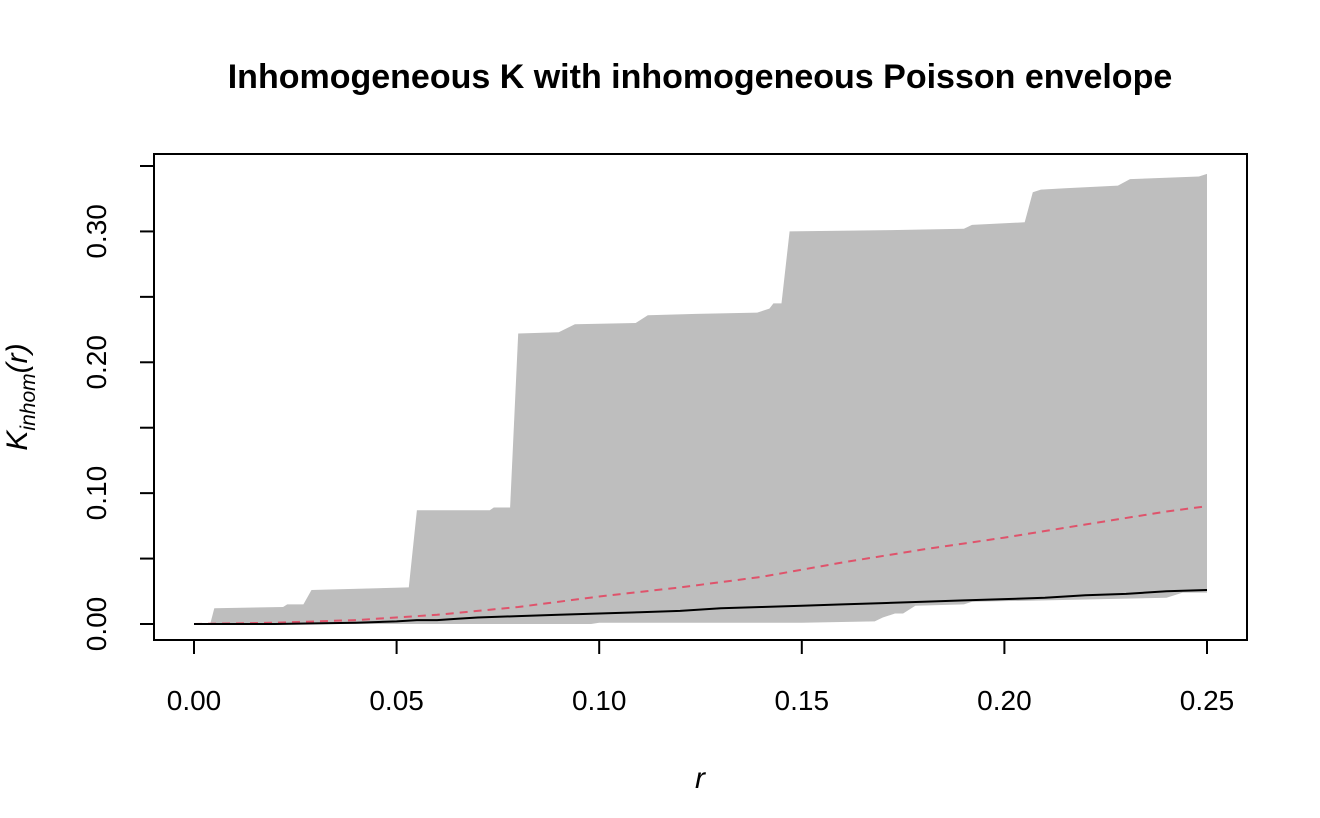  Describe the element at coordinates (700, 565) in the screenshot. I see `theoretical-line` at that location.